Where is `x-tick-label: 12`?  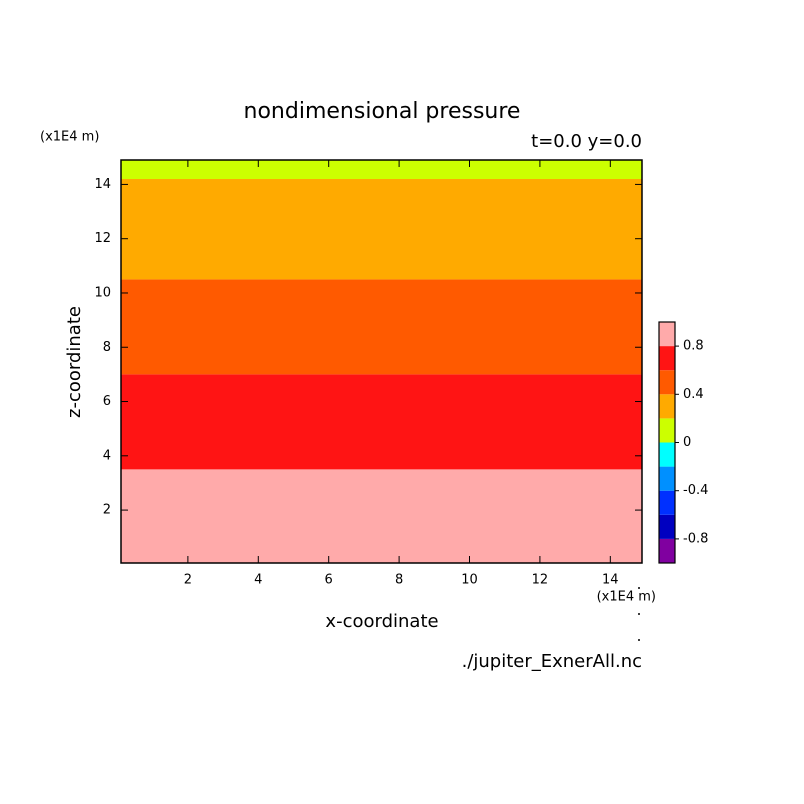 x-tick-label: 12 is located at coordinates (540, 580).